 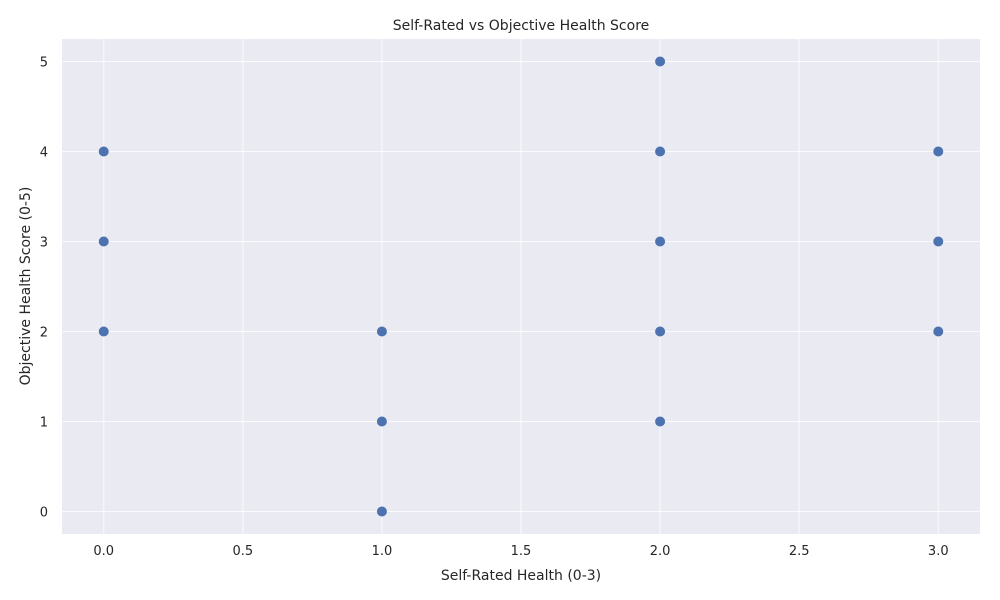 I want to click on x-tick-label: 0.0, so click(x=103, y=551).